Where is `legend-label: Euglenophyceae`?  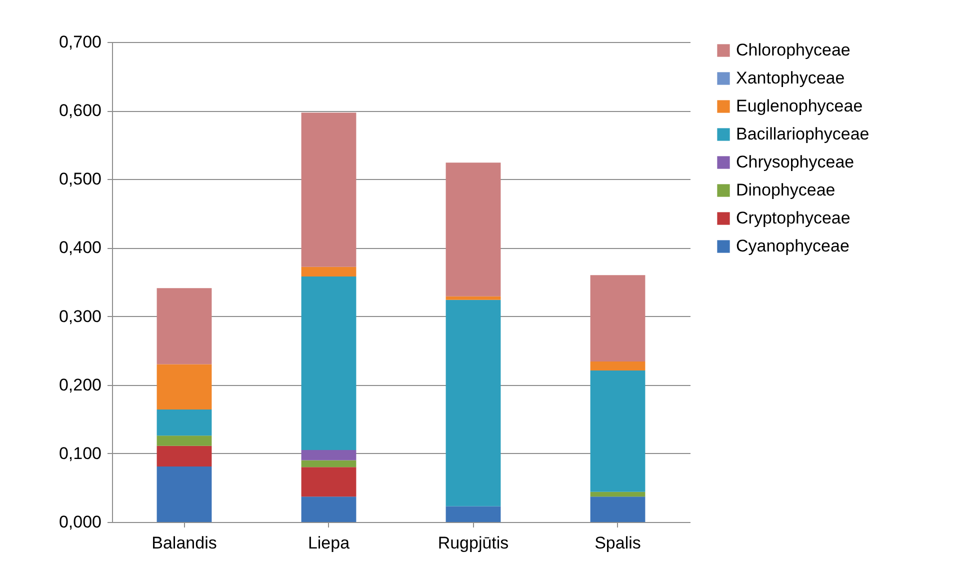
legend-label: Euglenophyceae is located at coordinates (799, 106).